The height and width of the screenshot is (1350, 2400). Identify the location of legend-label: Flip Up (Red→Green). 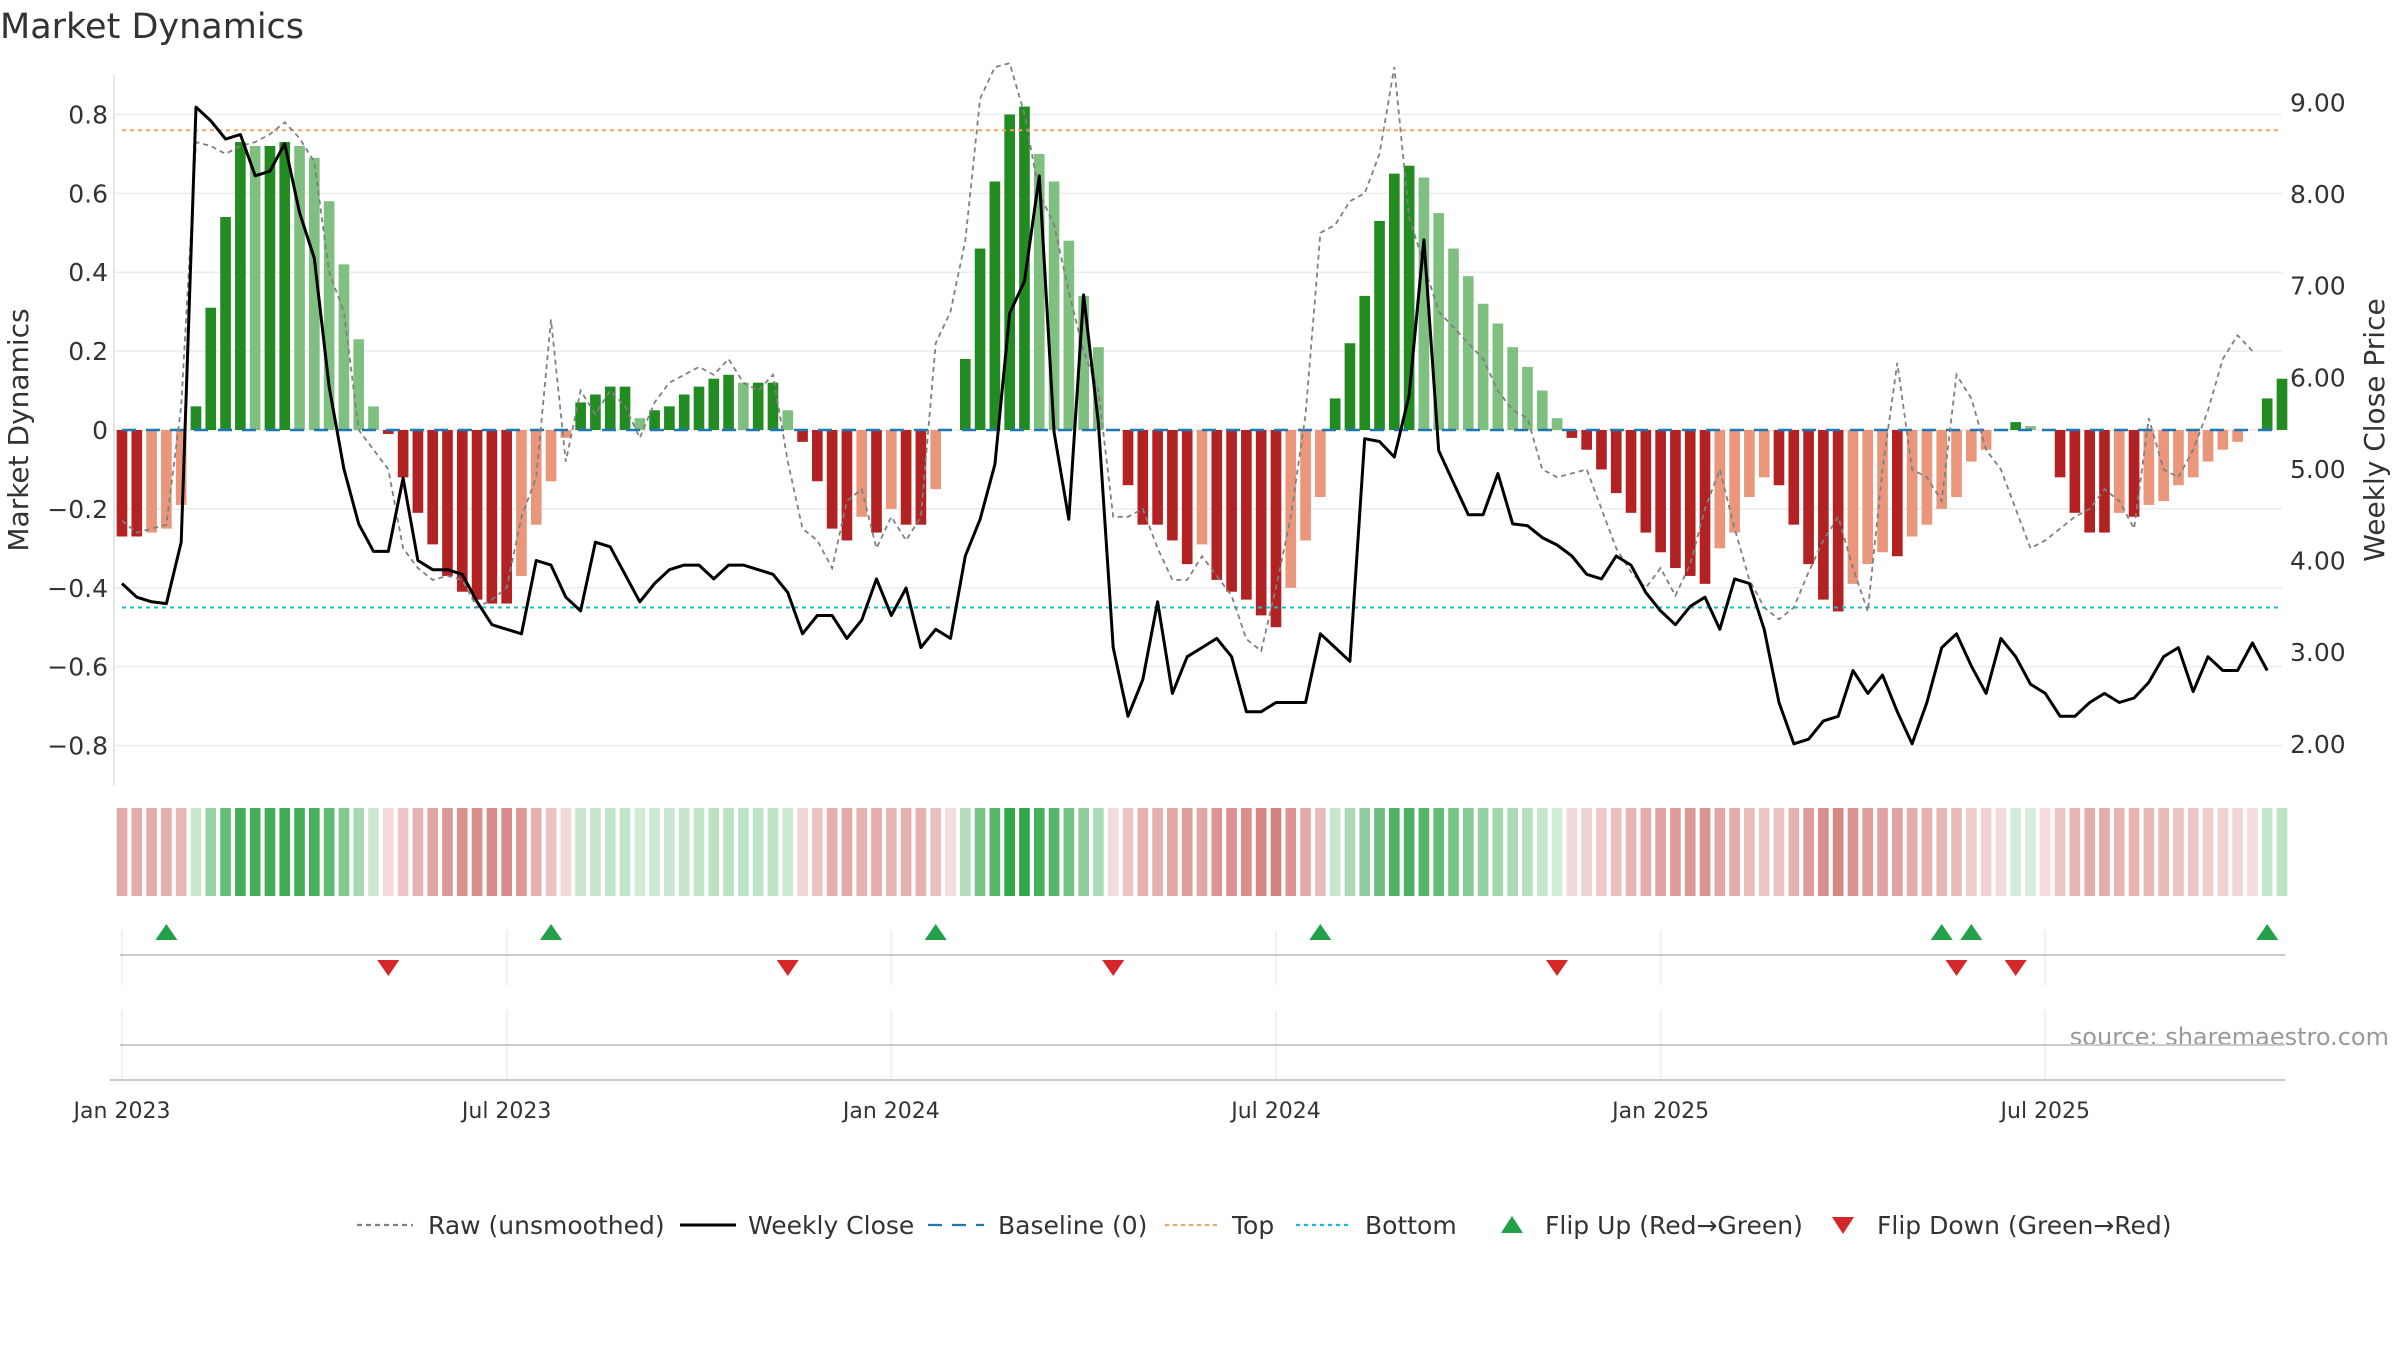
(1674, 1225).